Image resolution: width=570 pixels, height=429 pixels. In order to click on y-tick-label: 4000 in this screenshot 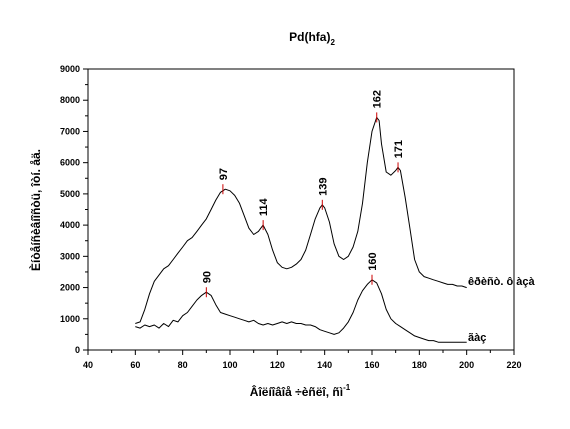, I will do `click(70, 225)`.